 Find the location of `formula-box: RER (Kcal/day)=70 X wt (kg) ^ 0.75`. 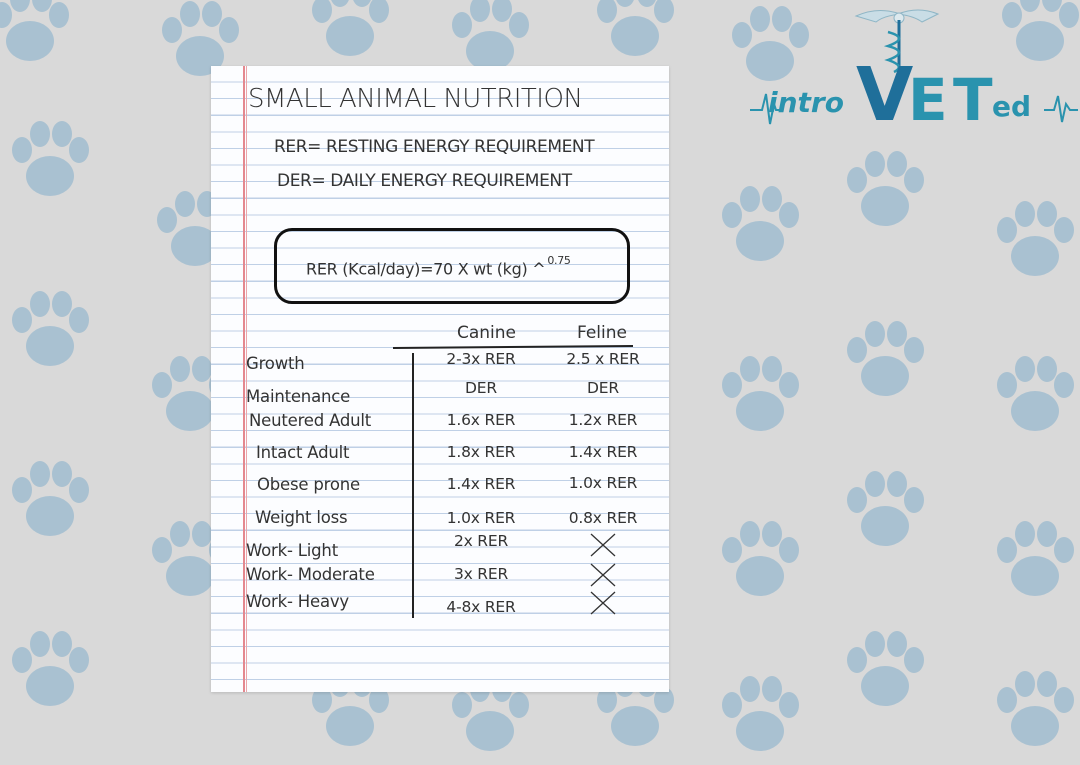

formula-box: RER (Kcal/day)=70 X wt (kg) ^ 0.75 is located at coordinates (452, 266).